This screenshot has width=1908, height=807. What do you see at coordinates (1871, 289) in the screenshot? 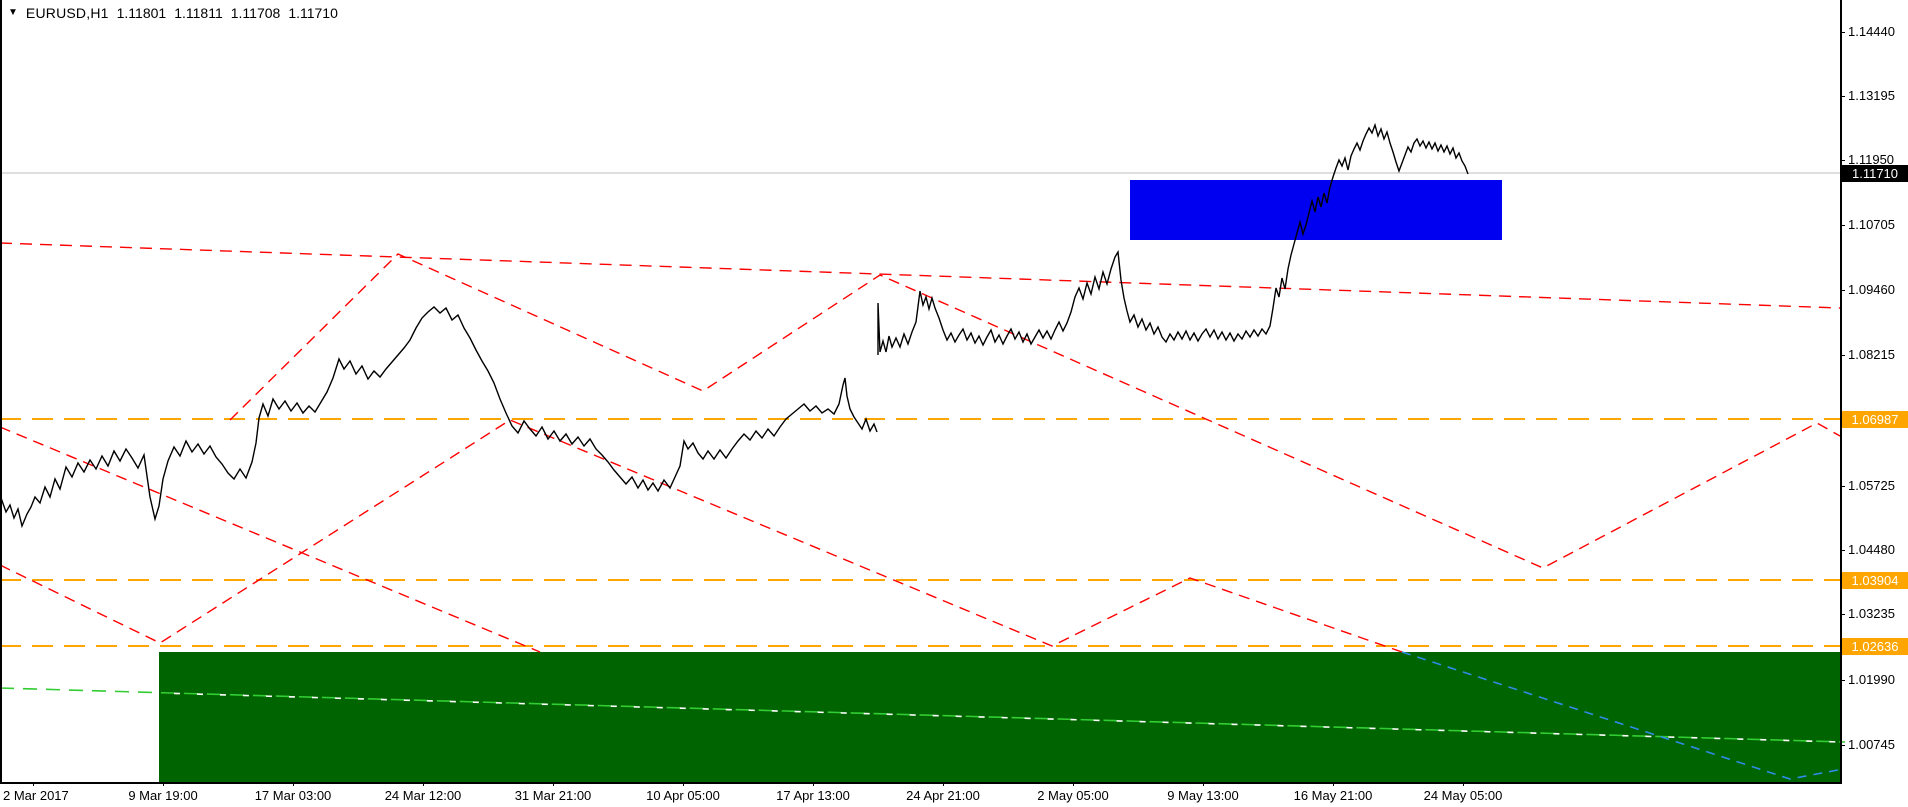
I see `price-tick-label: 1.09460` at bounding box center [1871, 289].